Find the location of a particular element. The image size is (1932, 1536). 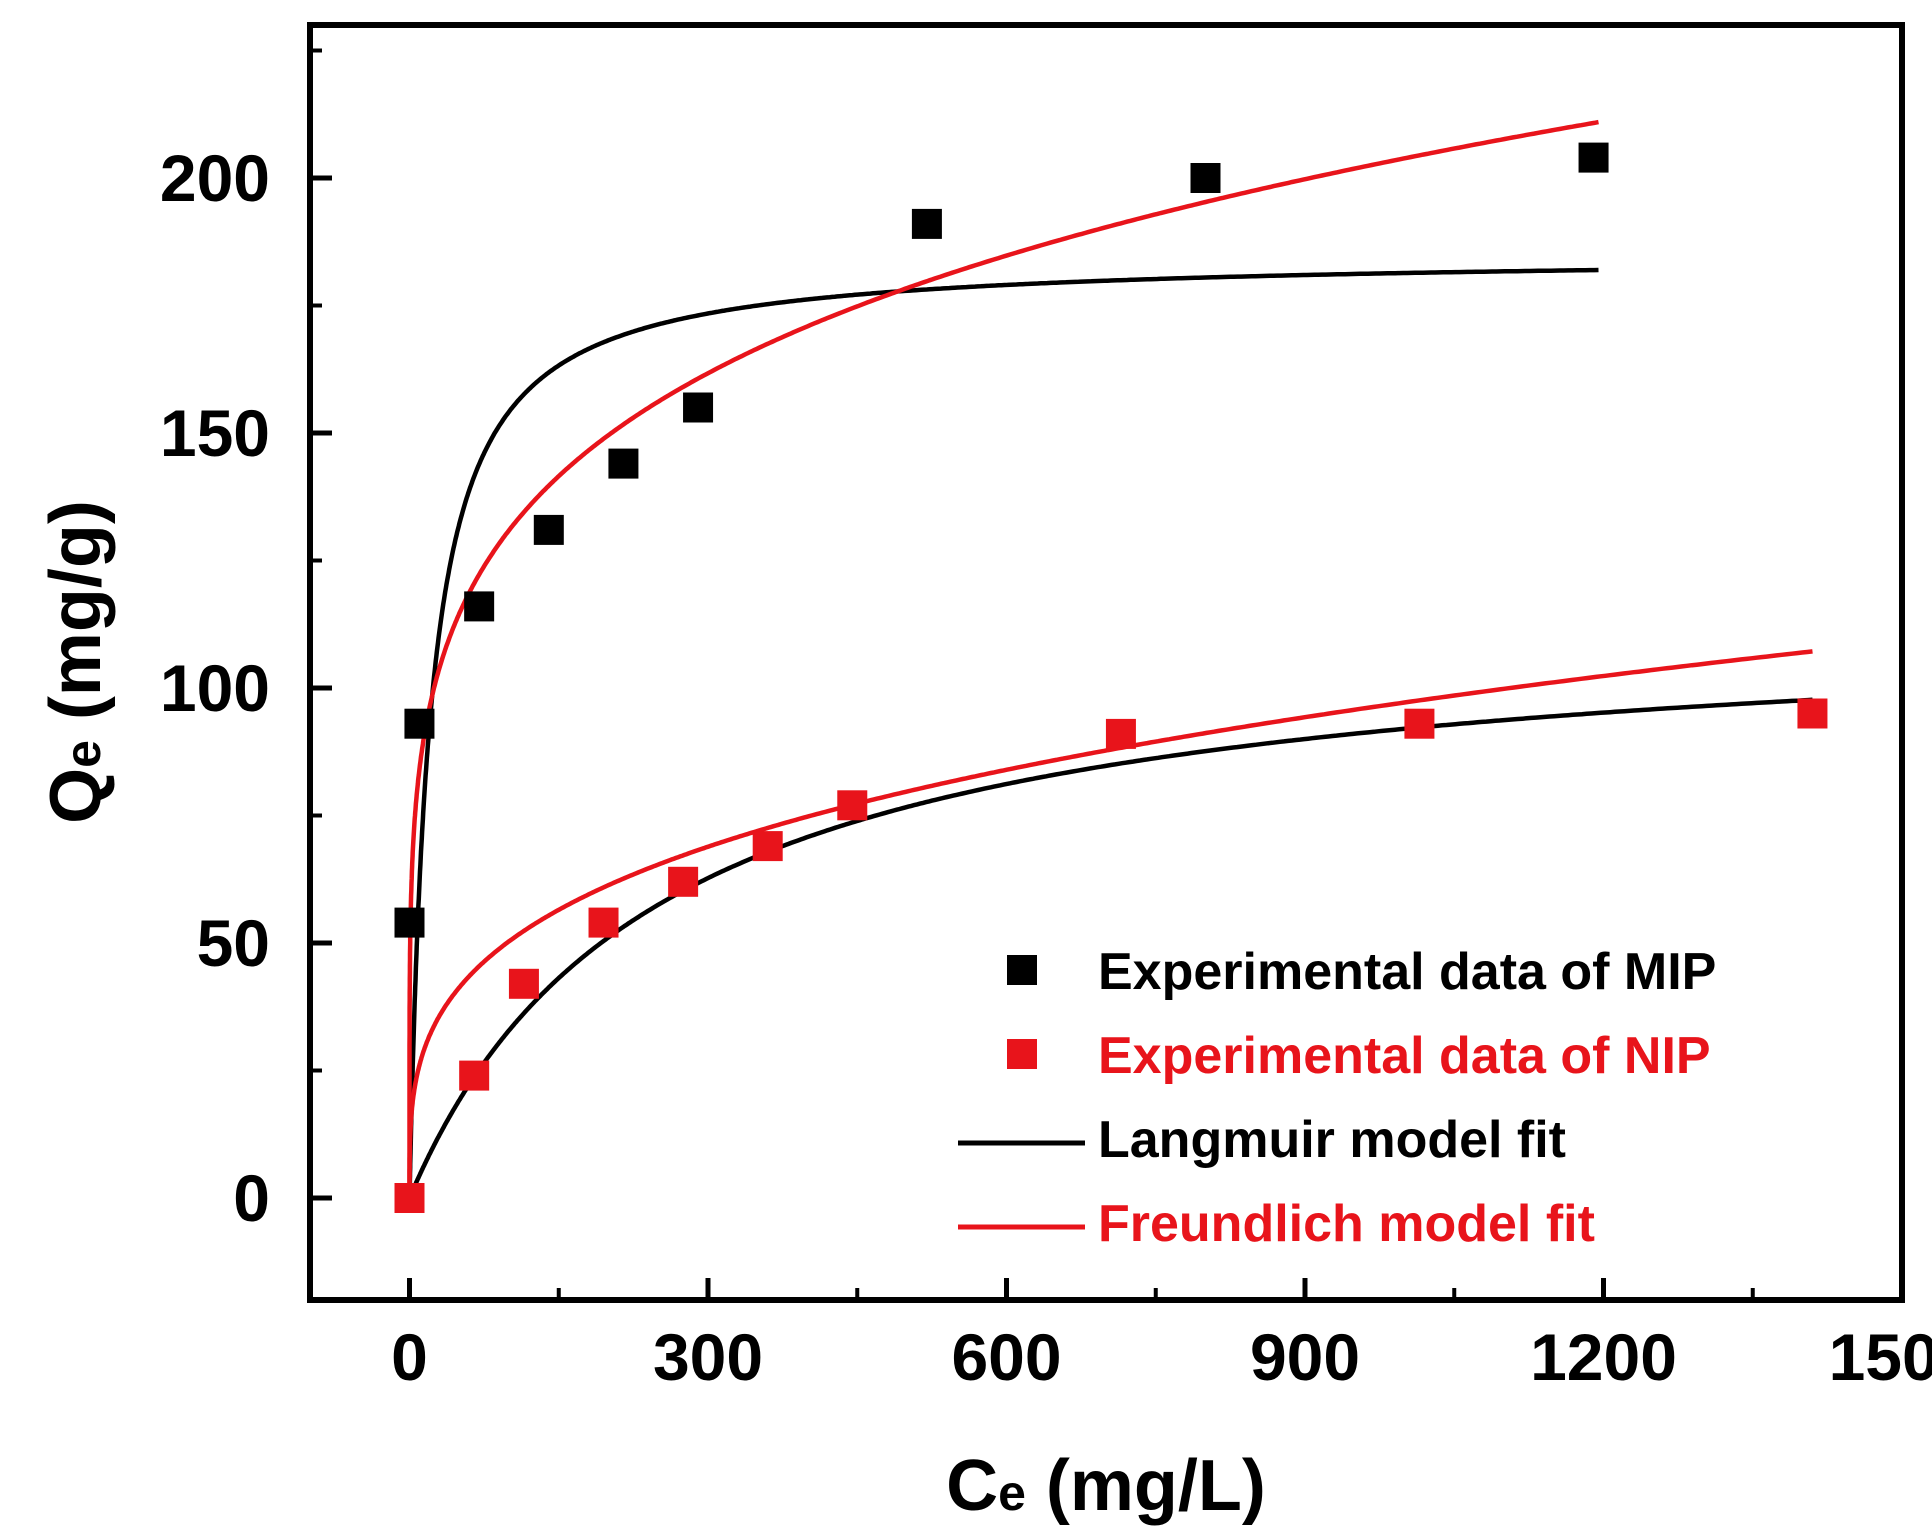

y-tick-label-150: 150 is located at coordinates (215, 433).